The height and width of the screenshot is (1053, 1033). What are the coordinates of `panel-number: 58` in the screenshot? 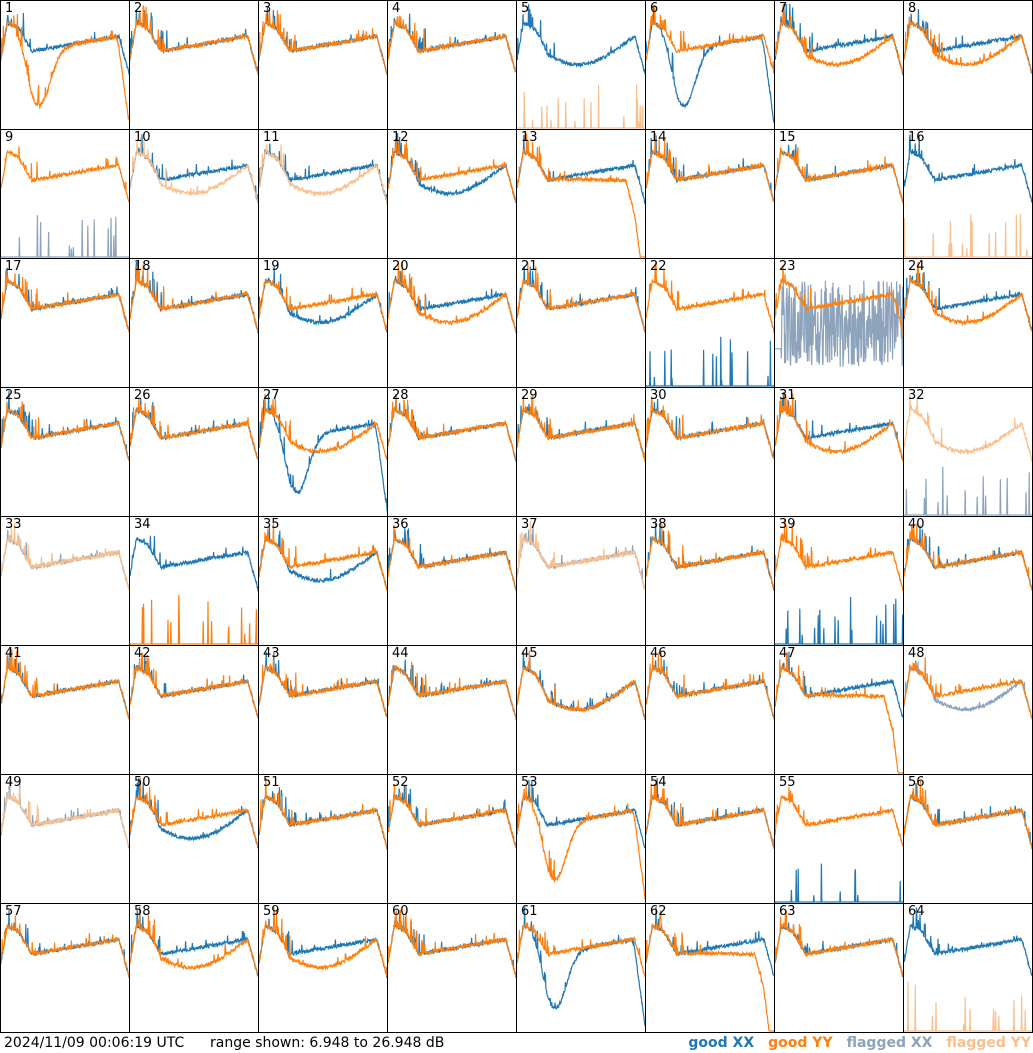 It's located at (142, 911).